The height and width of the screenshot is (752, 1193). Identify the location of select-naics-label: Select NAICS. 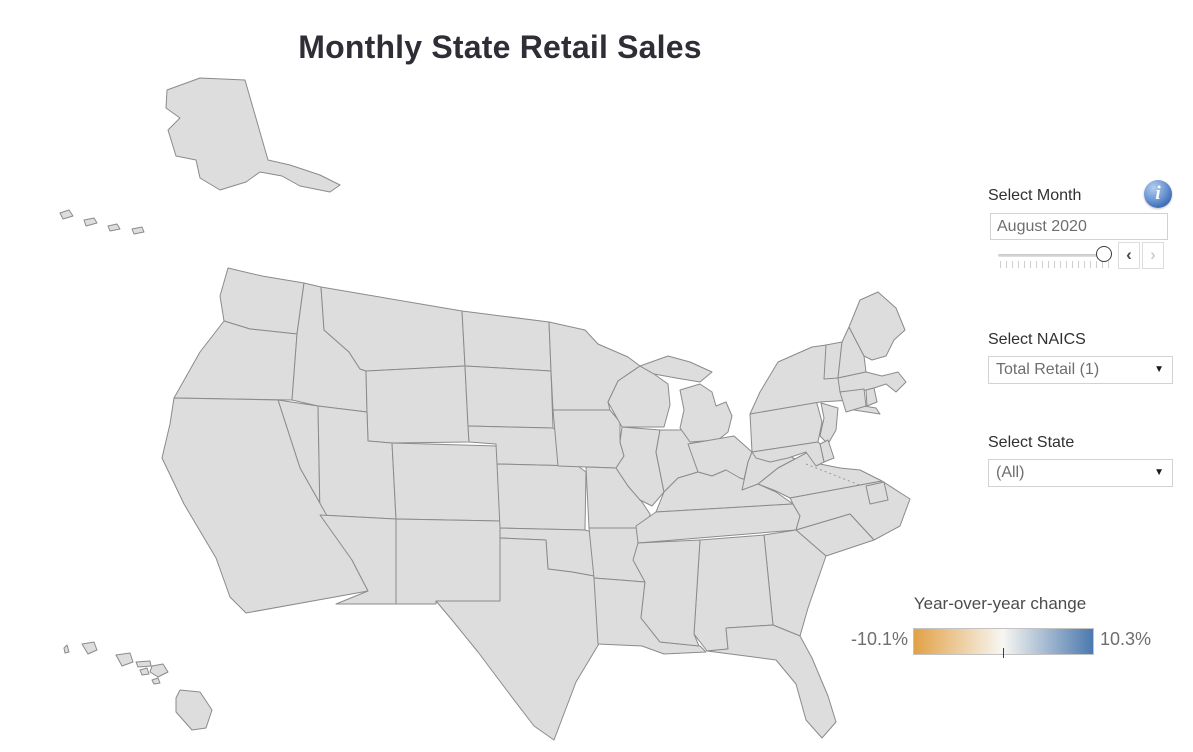
(1037, 339).